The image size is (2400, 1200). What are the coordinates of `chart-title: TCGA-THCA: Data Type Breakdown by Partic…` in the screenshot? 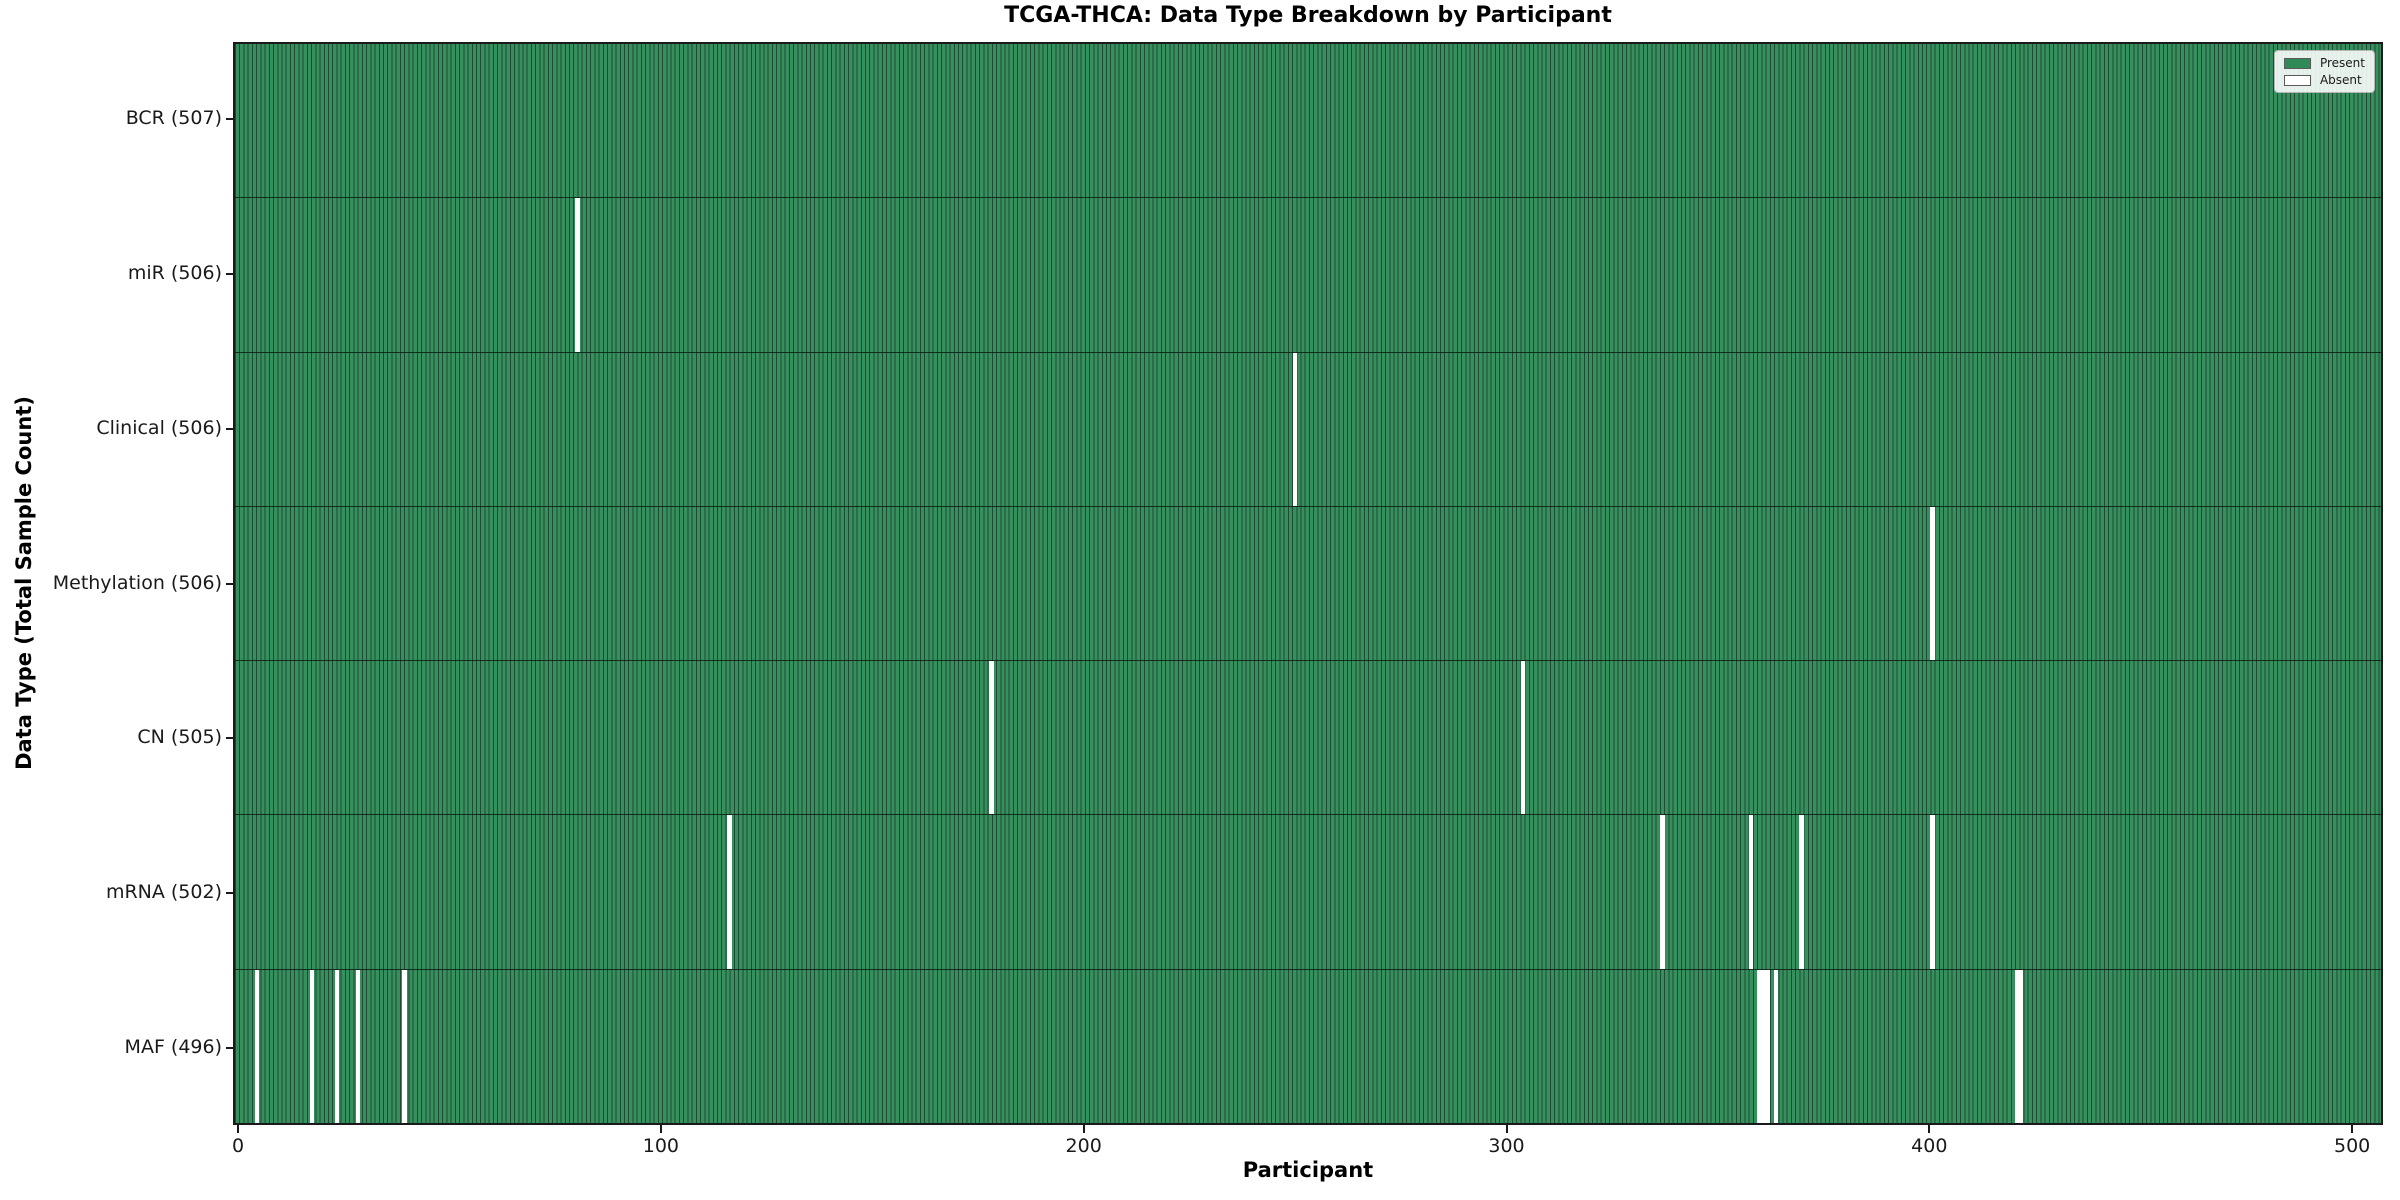 It's located at (1308, 15).